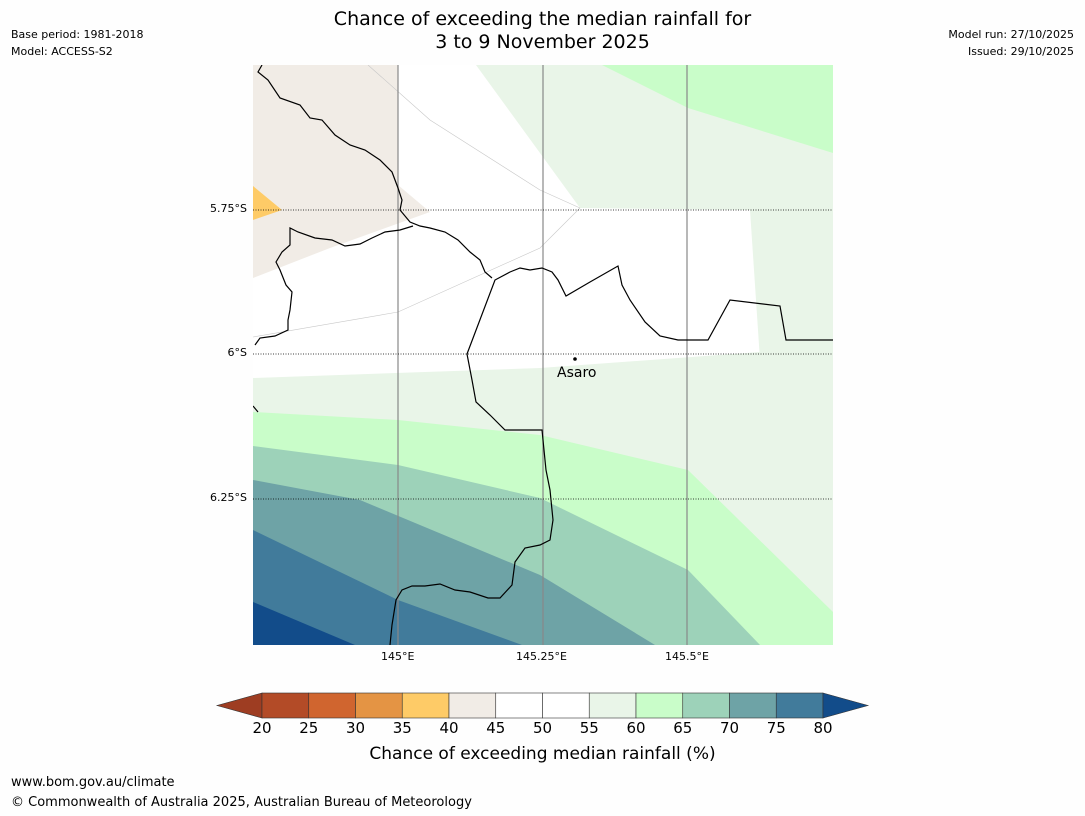 This screenshot has width=1085, height=816. What do you see at coordinates (1011, 43) in the screenshot?
I see `meta-right: Model run: 27/10/2025 Issued: 29/10/2025` at bounding box center [1011, 43].